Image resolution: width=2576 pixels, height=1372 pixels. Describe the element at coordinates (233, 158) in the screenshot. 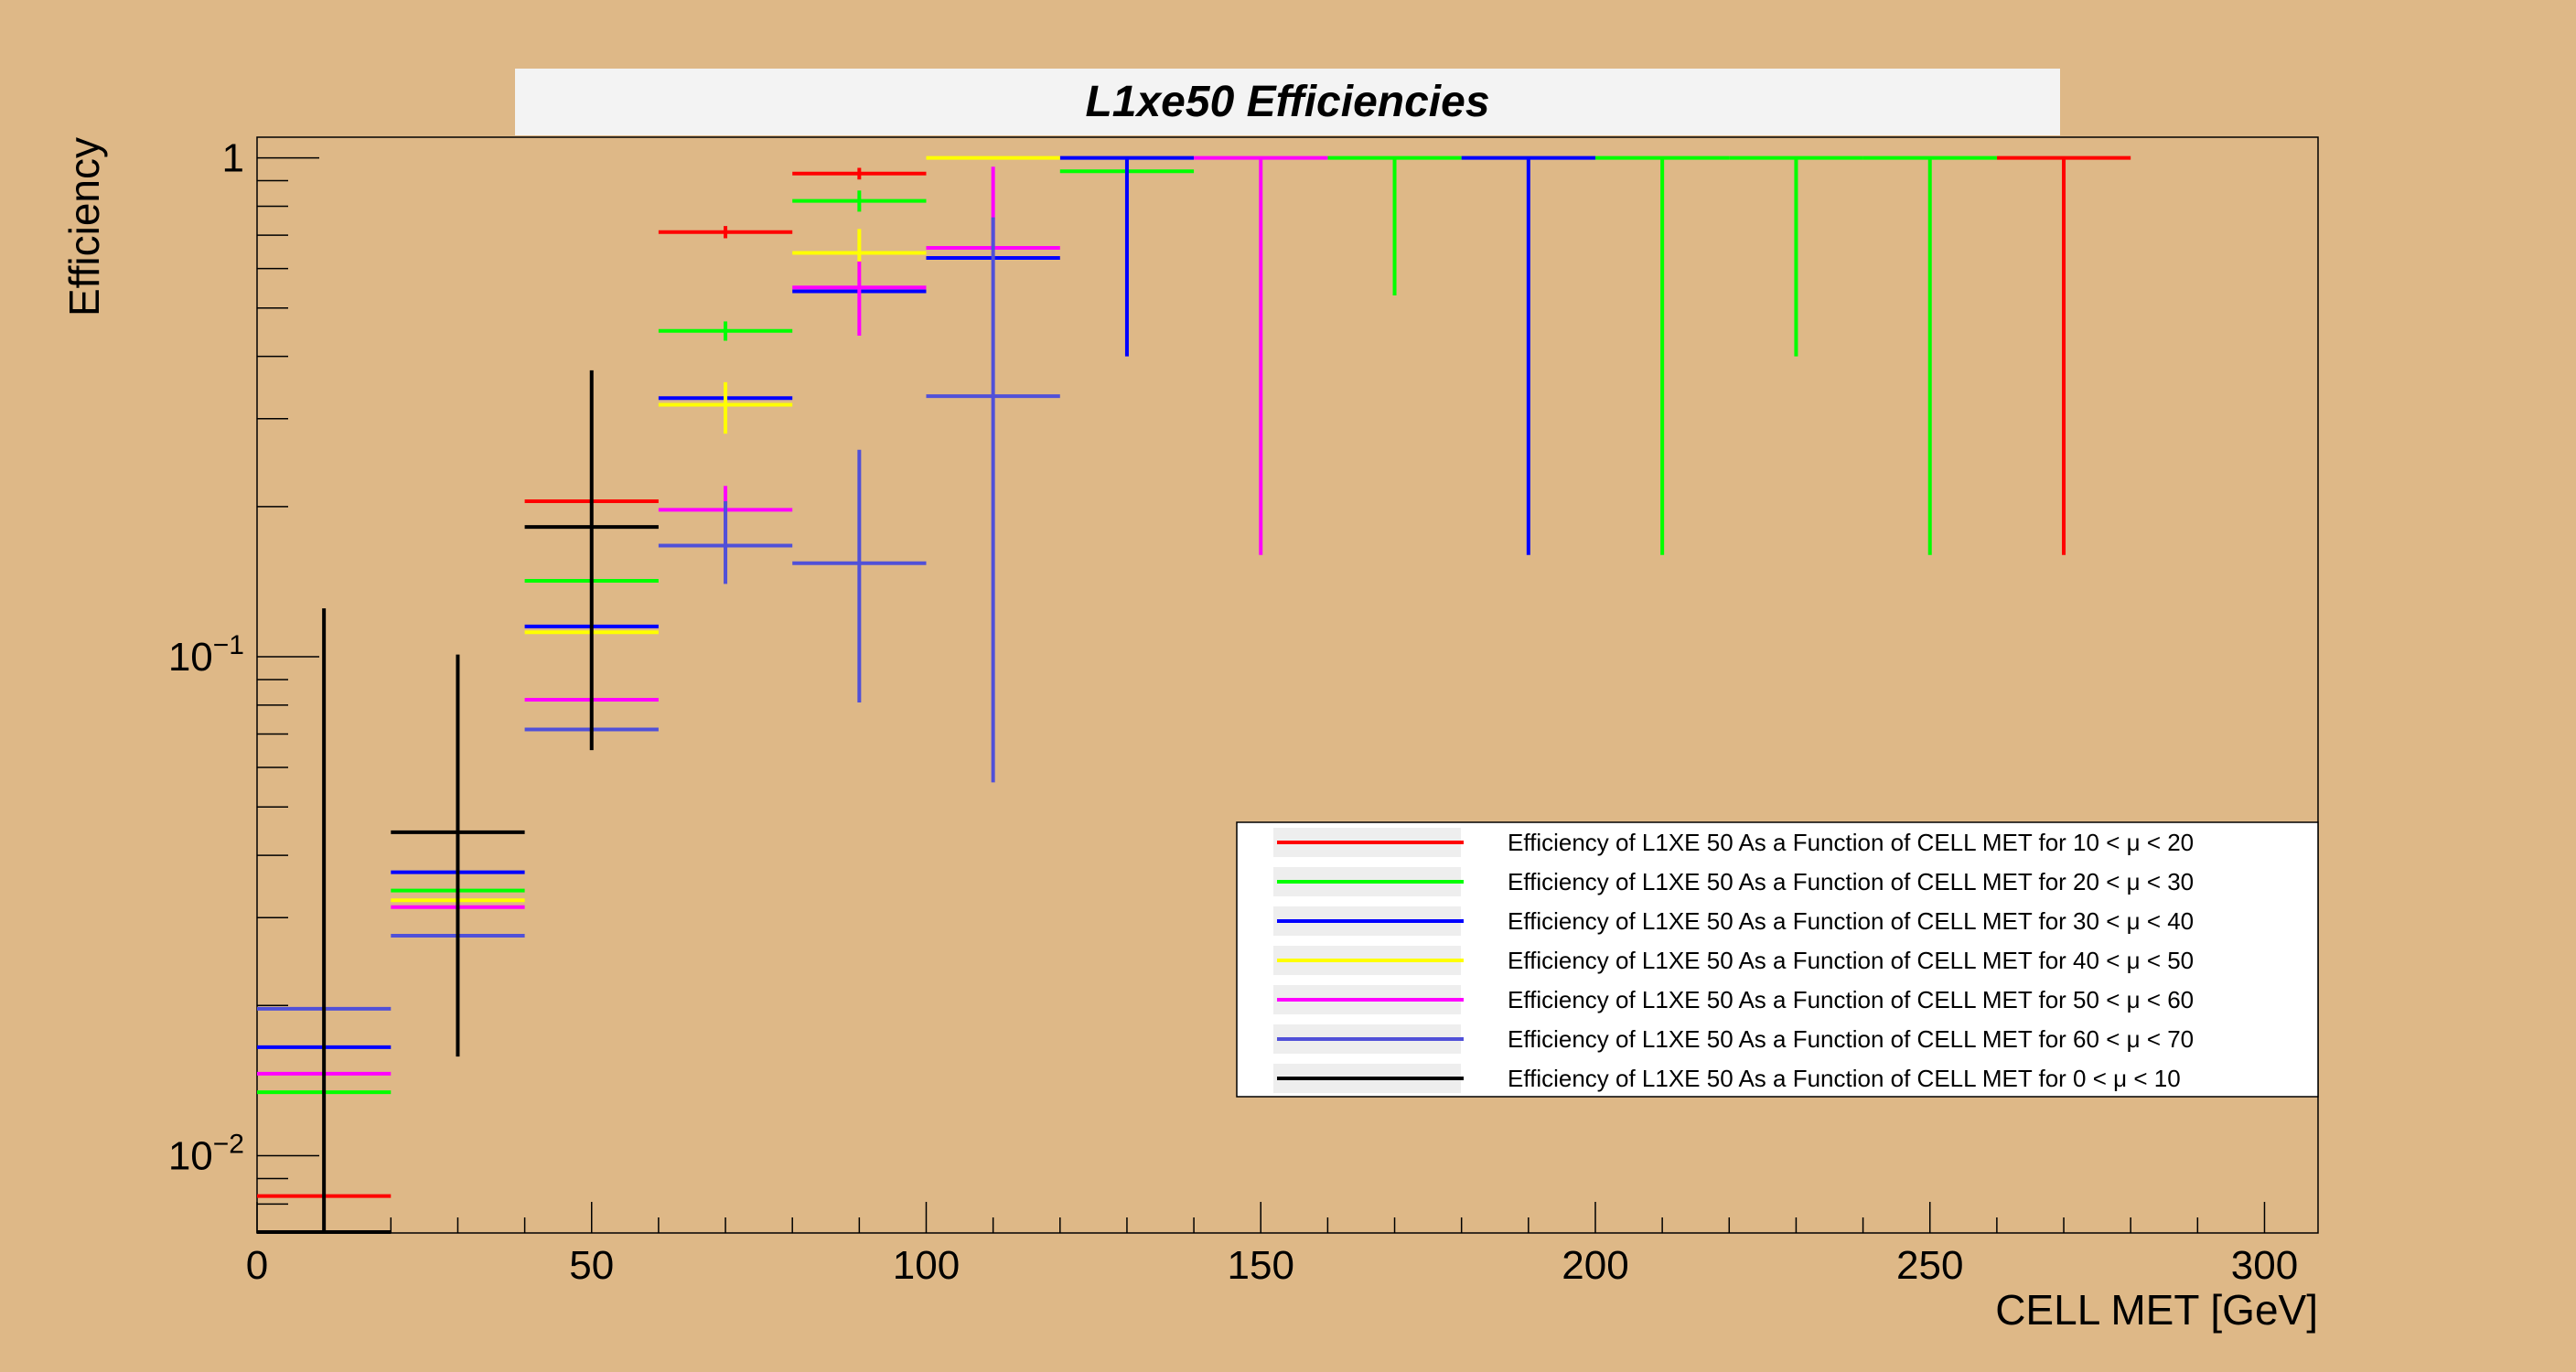

I see `y-tick-label: 1` at that location.